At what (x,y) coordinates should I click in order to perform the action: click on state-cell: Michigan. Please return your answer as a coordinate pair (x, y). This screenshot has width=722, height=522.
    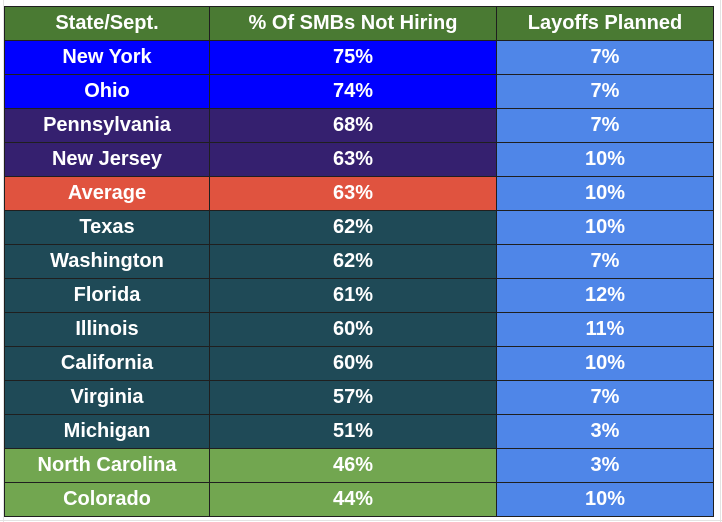
    Looking at the image, I should click on (107, 431).